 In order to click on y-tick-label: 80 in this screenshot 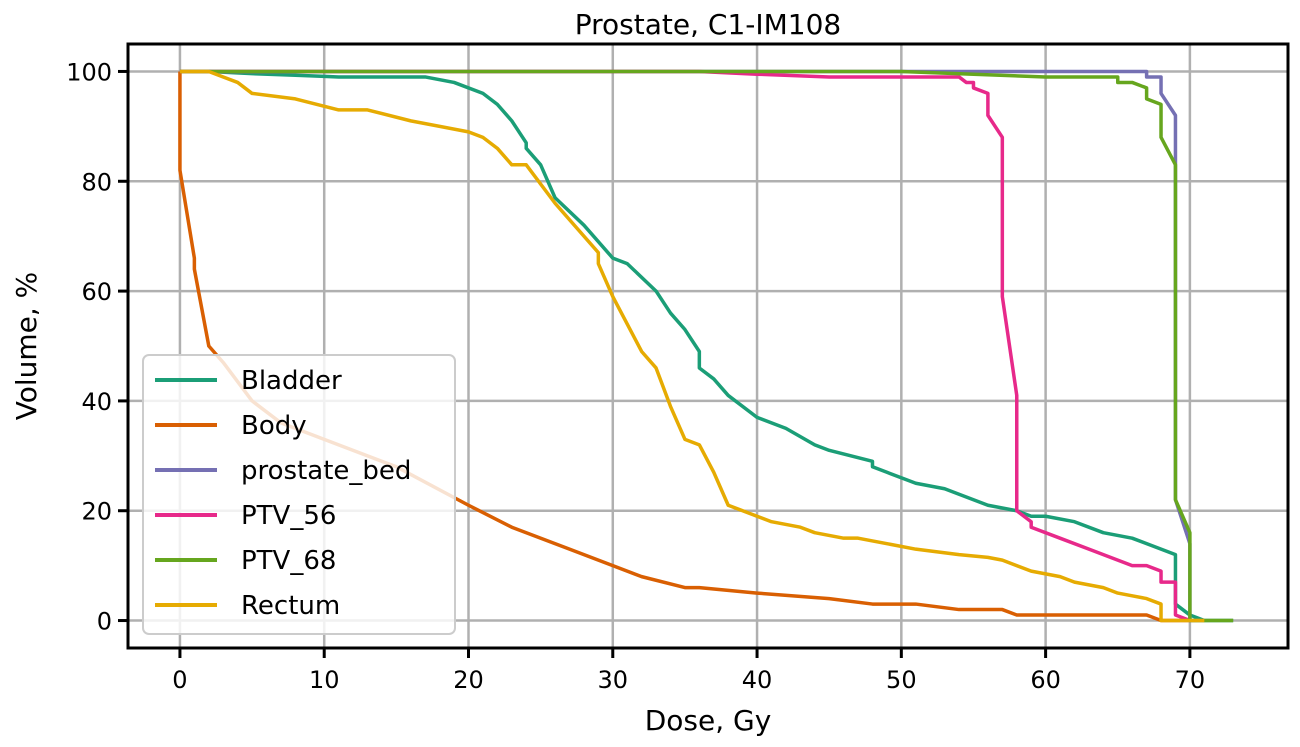, I will do `click(96, 182)`.